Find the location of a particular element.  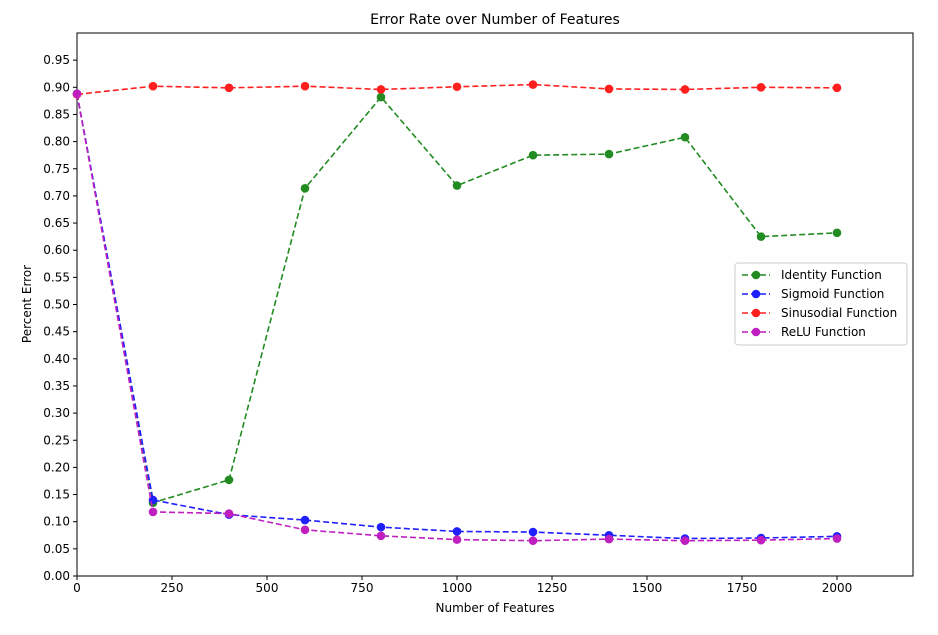

y-tick-label: 0.10 is located at coordinates (56, 522).